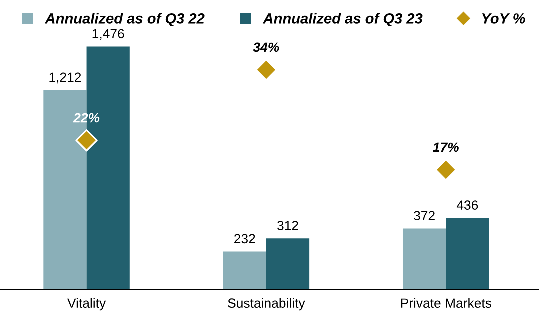  What do you see at coordinates (446, 147) in the screenshot?
I see `data-label: 17%` at bounding box center [446, 147].